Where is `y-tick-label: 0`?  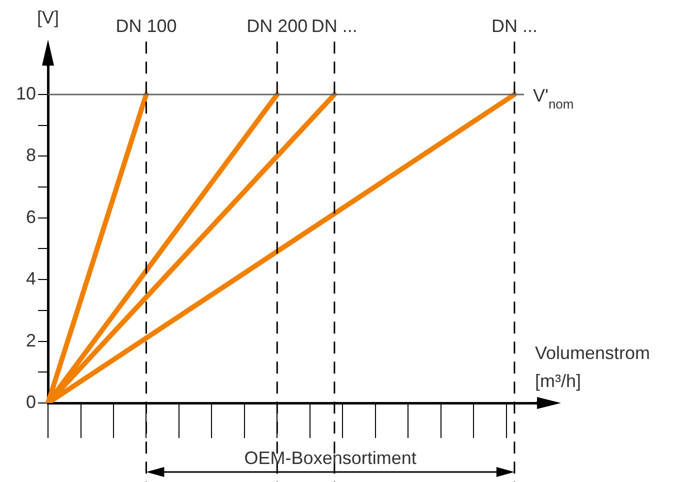
y-tick-label: 0 is located at coordinates (31, 402).